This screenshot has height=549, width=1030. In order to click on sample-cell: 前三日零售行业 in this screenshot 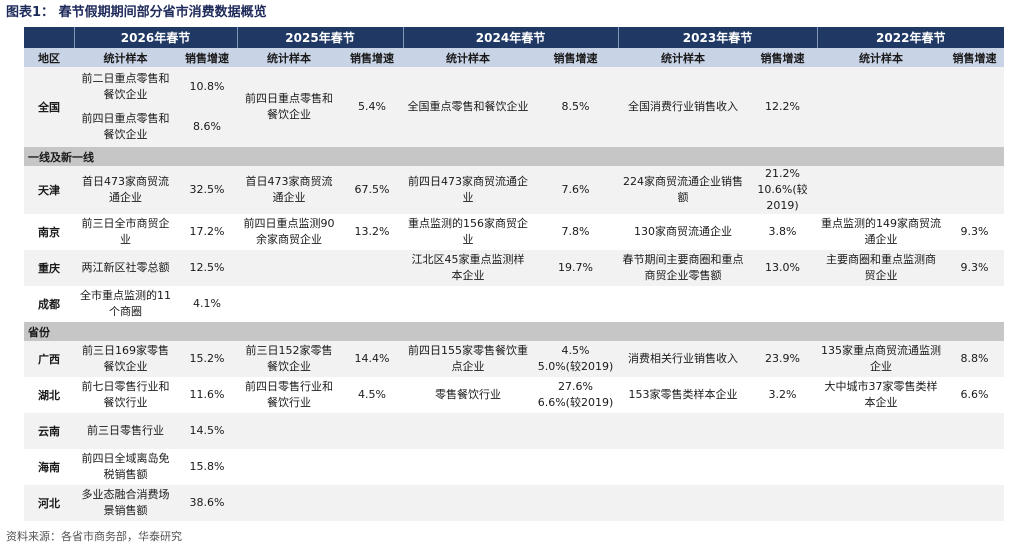, I will do `click(125, 431)`.